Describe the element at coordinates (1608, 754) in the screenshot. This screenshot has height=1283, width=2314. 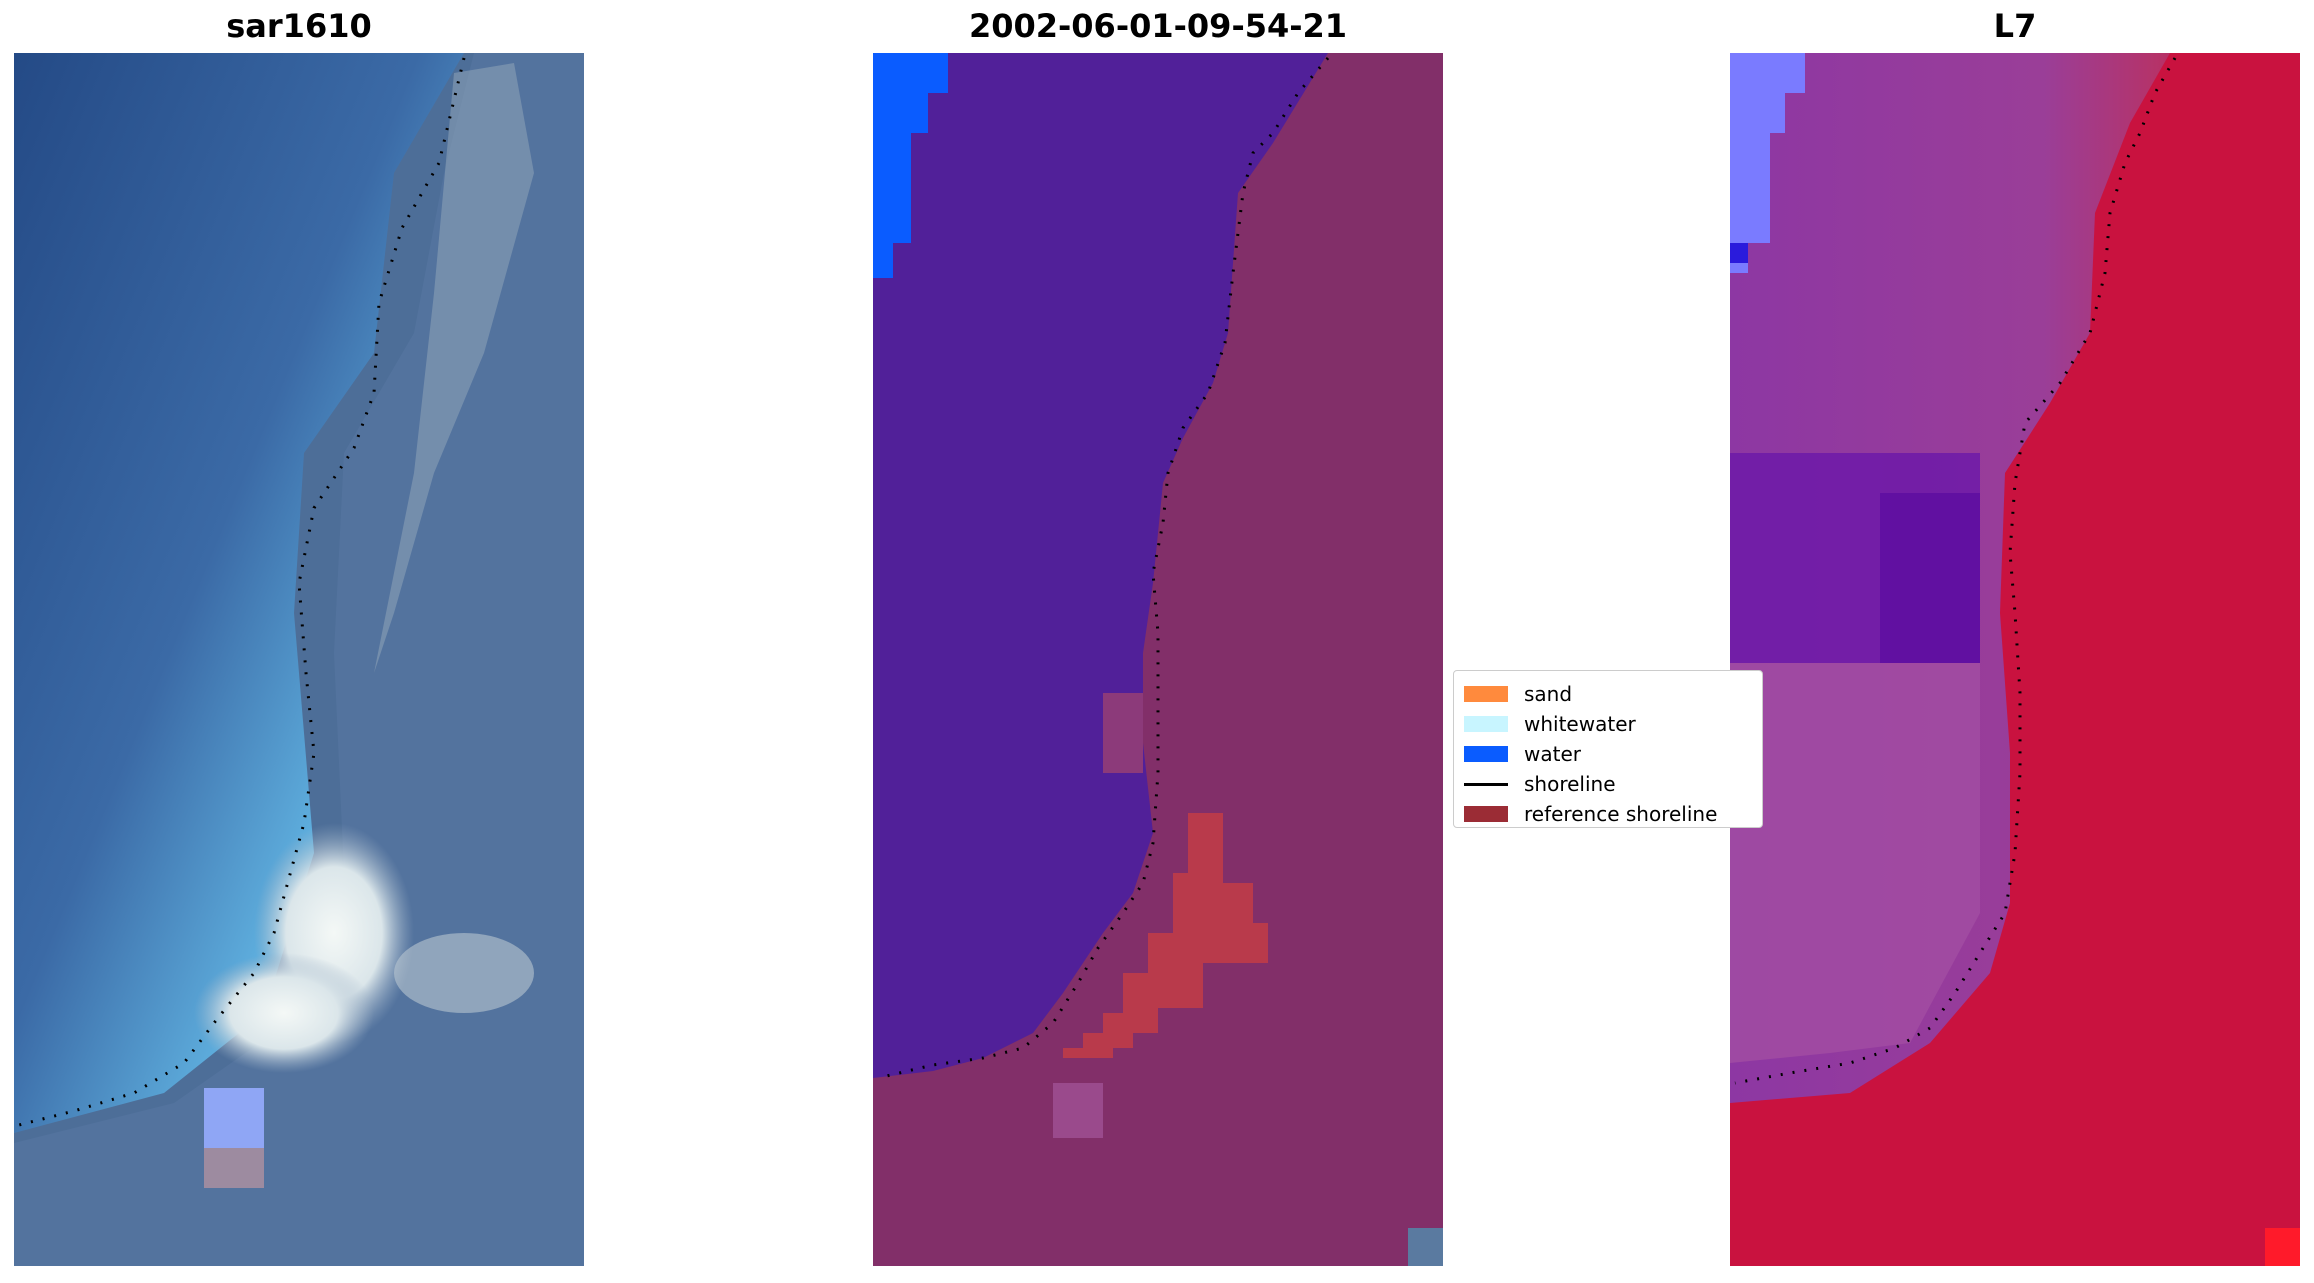
I see `legend-entry: water` at that location.